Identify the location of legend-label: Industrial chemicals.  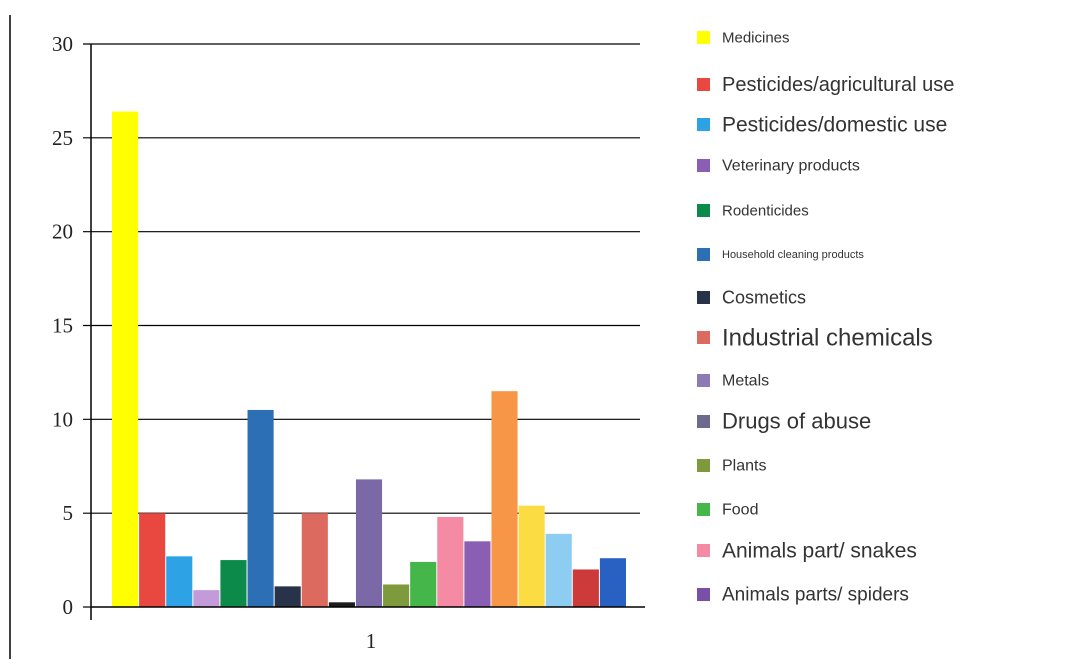
(827, 337).